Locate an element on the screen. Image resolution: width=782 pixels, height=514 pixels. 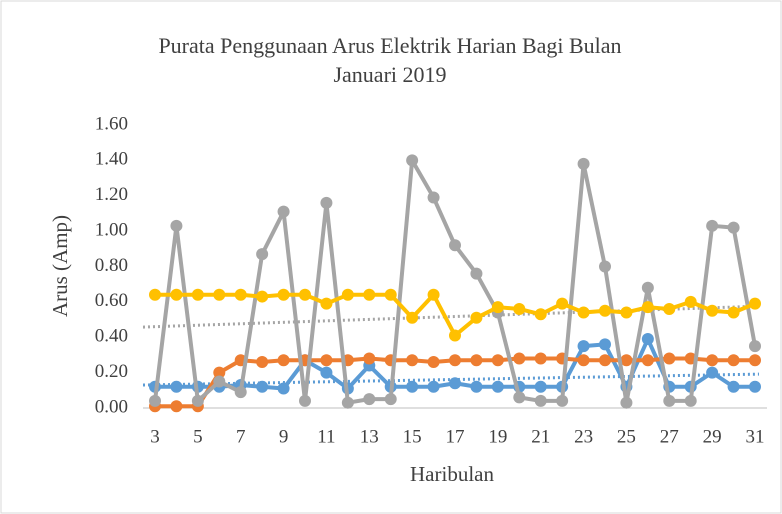
x-tick-label: 3 is located at coordinates (155, 436).